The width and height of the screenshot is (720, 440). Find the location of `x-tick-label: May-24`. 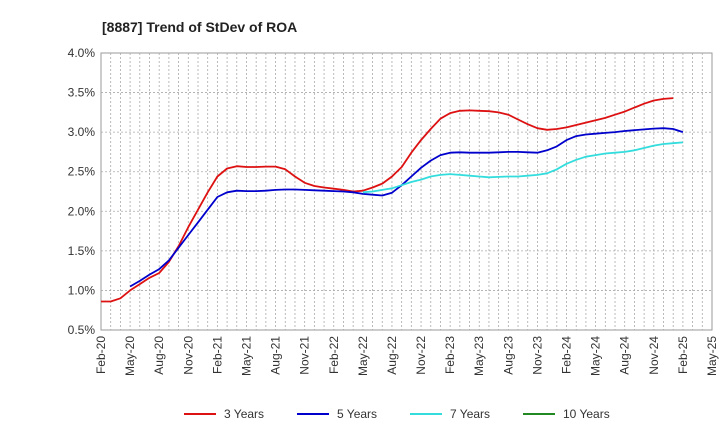

x-tick-label: May-24 is located at coordinates (596, 356).